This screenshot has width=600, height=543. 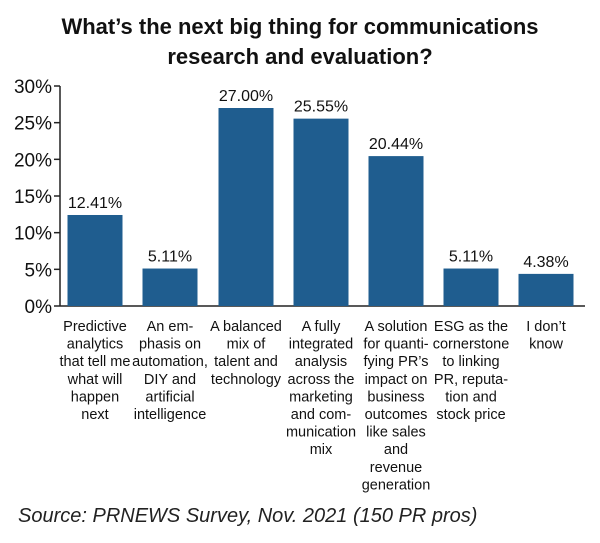 I want to click on x-category-label-line: impact on, so click(x=396, y=380).